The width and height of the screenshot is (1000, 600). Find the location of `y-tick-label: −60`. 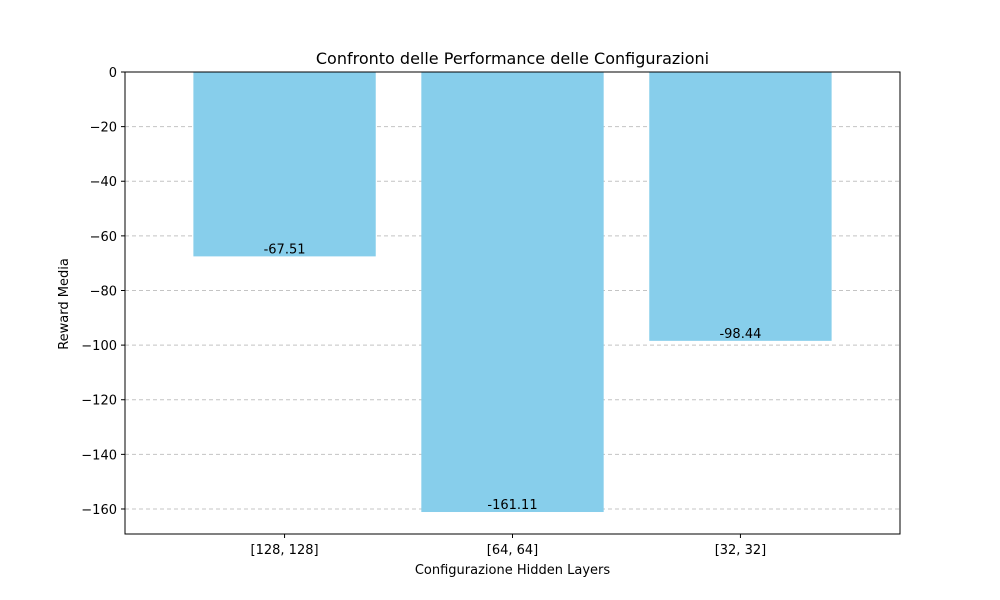

y-tick-label: −60 is located at coordinates (103, 237).